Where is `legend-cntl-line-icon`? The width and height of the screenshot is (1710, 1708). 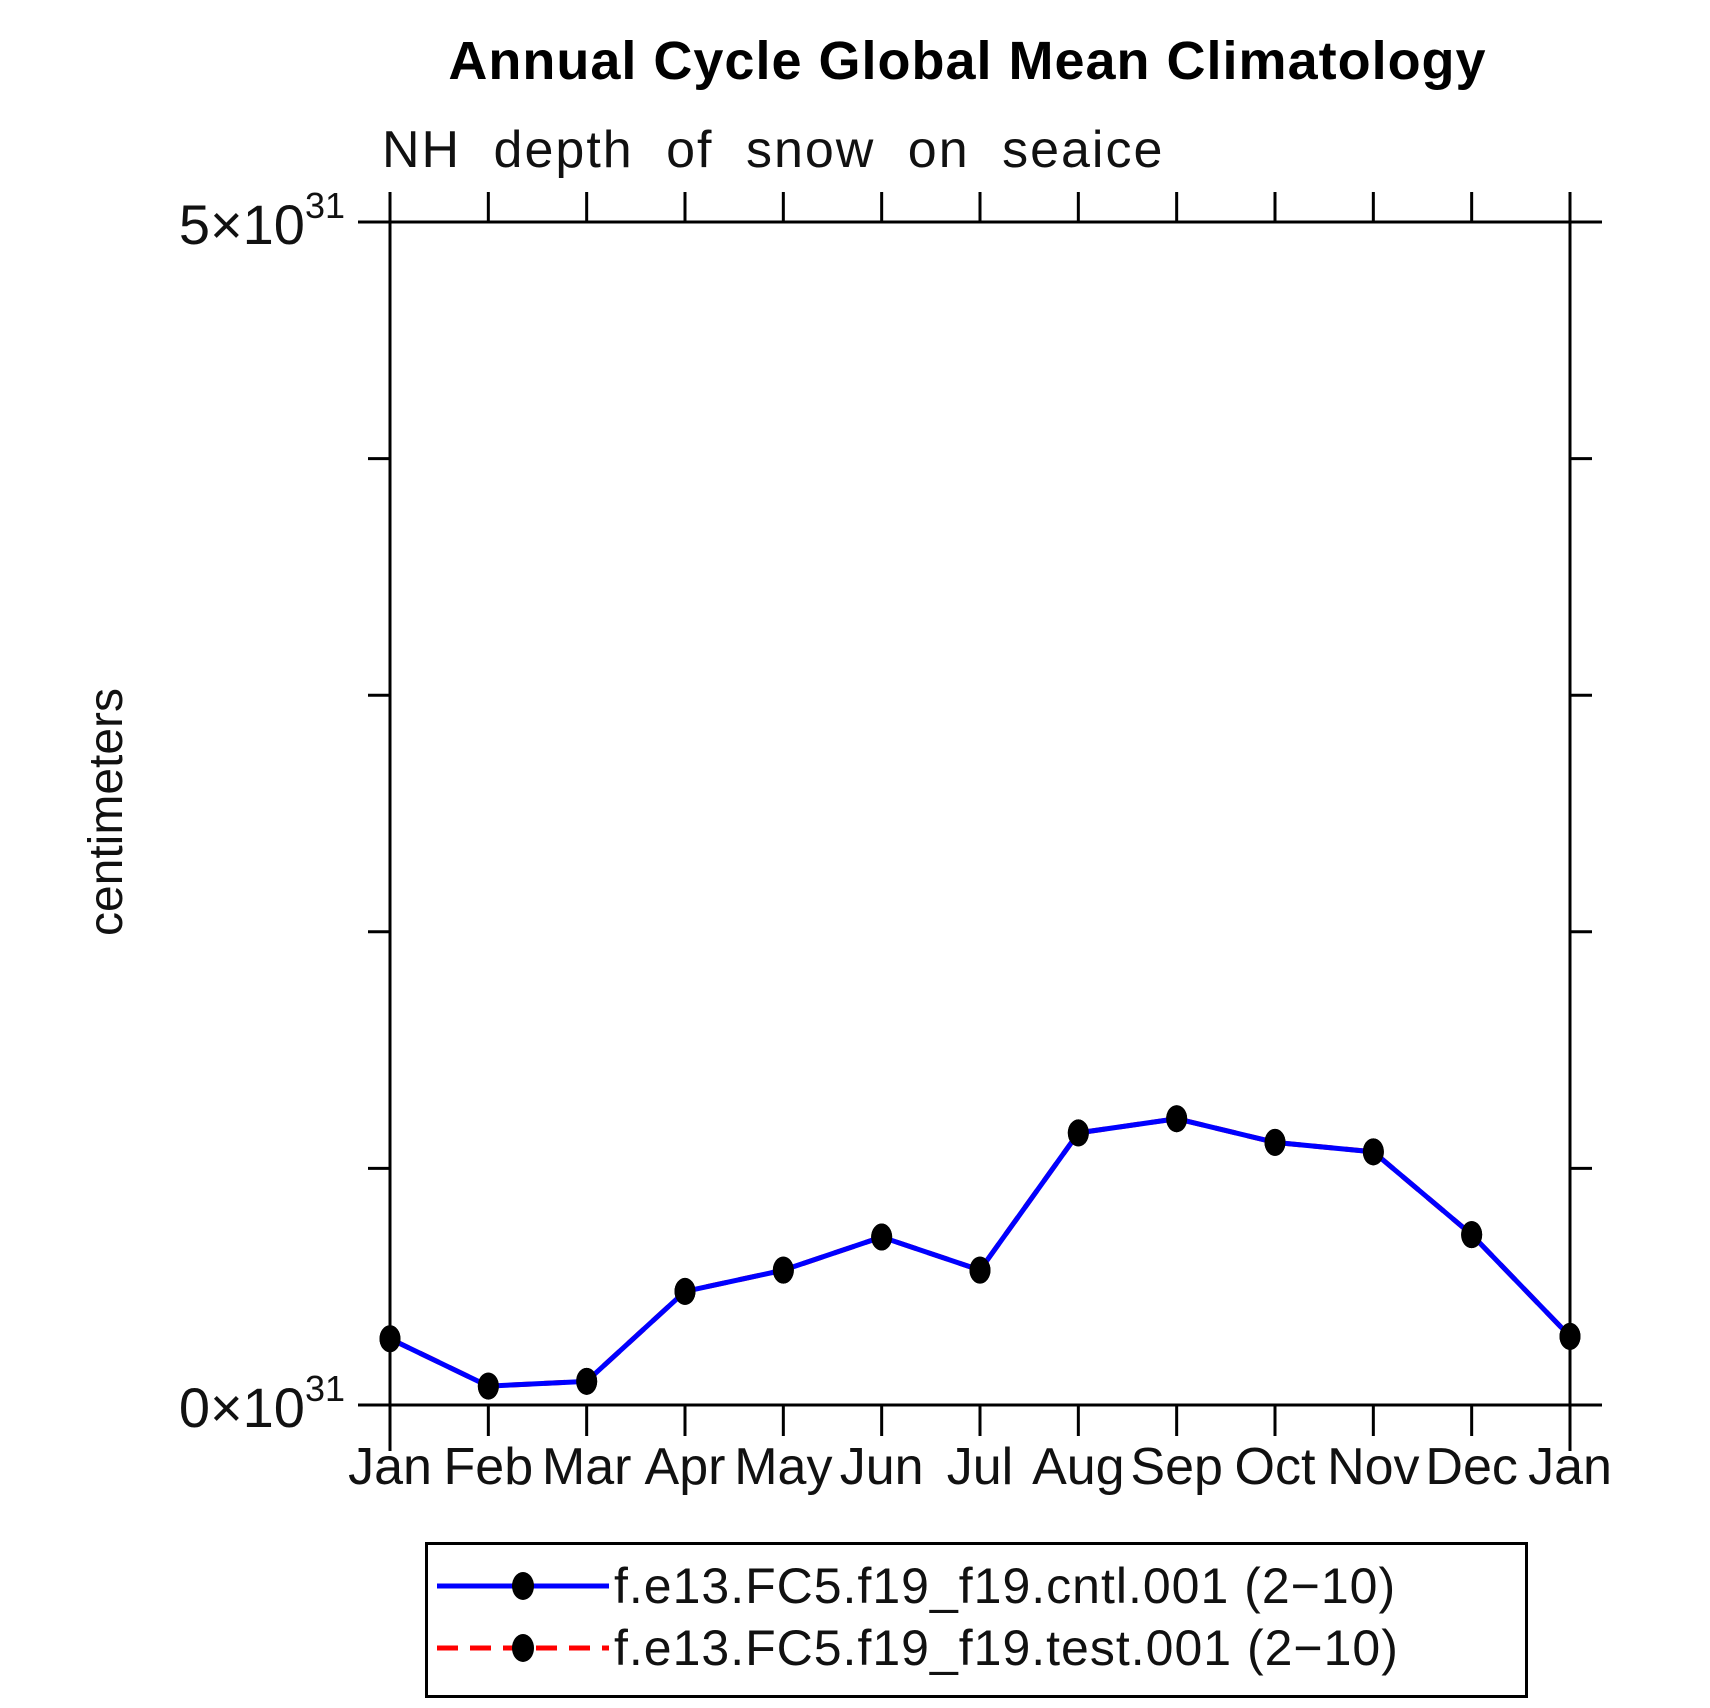
legend-cntl-line-icon is located at coordinates (523, 1586).